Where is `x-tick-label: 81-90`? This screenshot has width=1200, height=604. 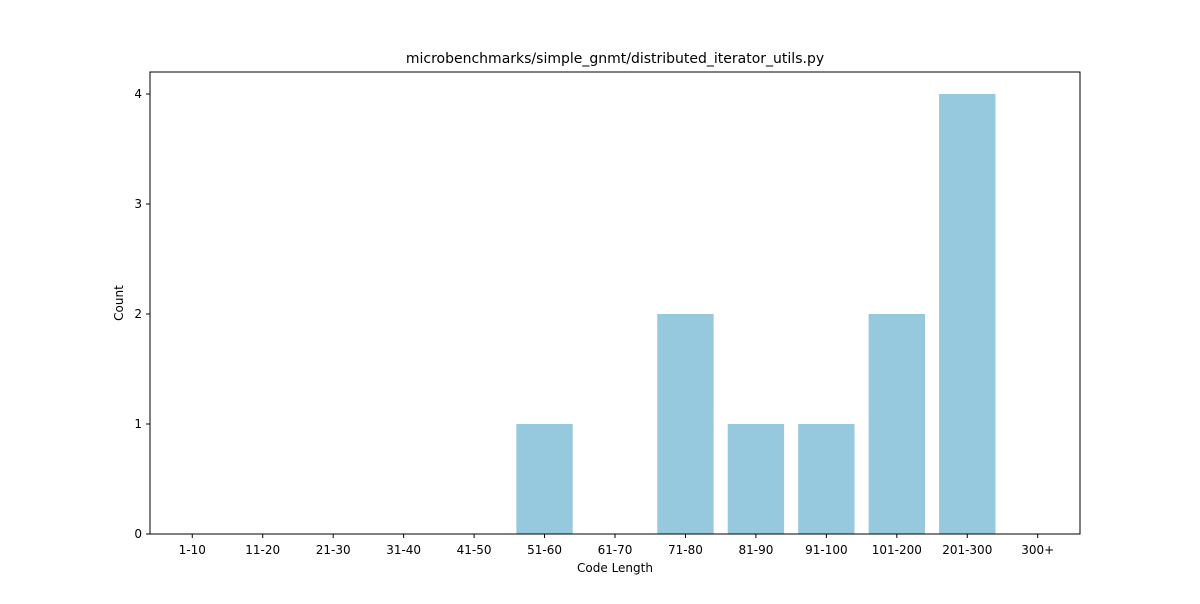 x-tick-label: 81-90 is located at coordinates (755, 550).